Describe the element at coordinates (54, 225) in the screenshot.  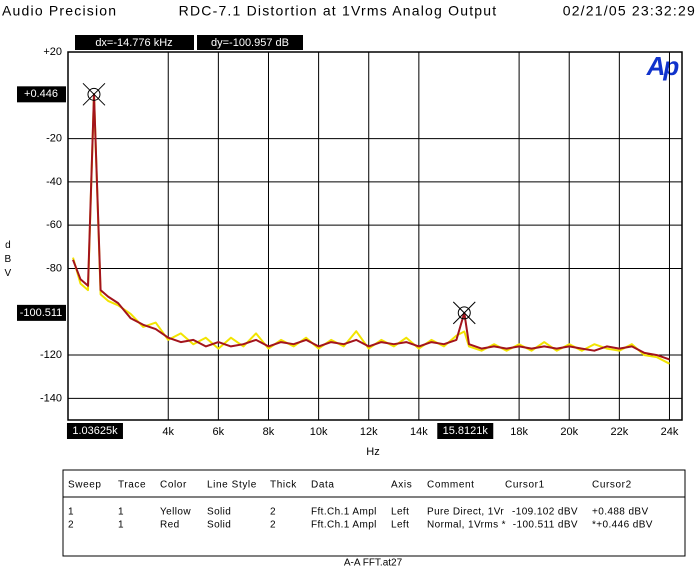
I see `y-tick-label: -60` at that location.